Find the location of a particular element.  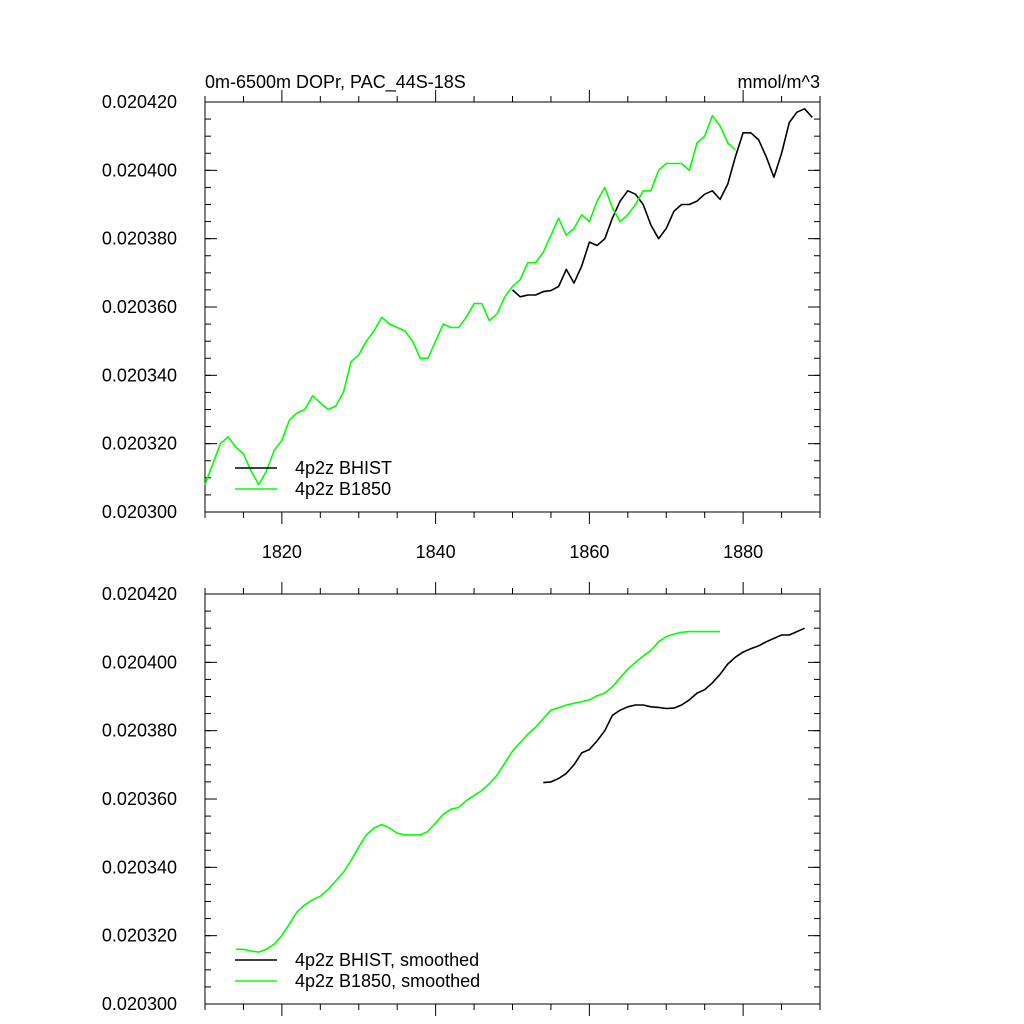

legend-label: 4p2z BHIST is located at coordinates (343, 468).